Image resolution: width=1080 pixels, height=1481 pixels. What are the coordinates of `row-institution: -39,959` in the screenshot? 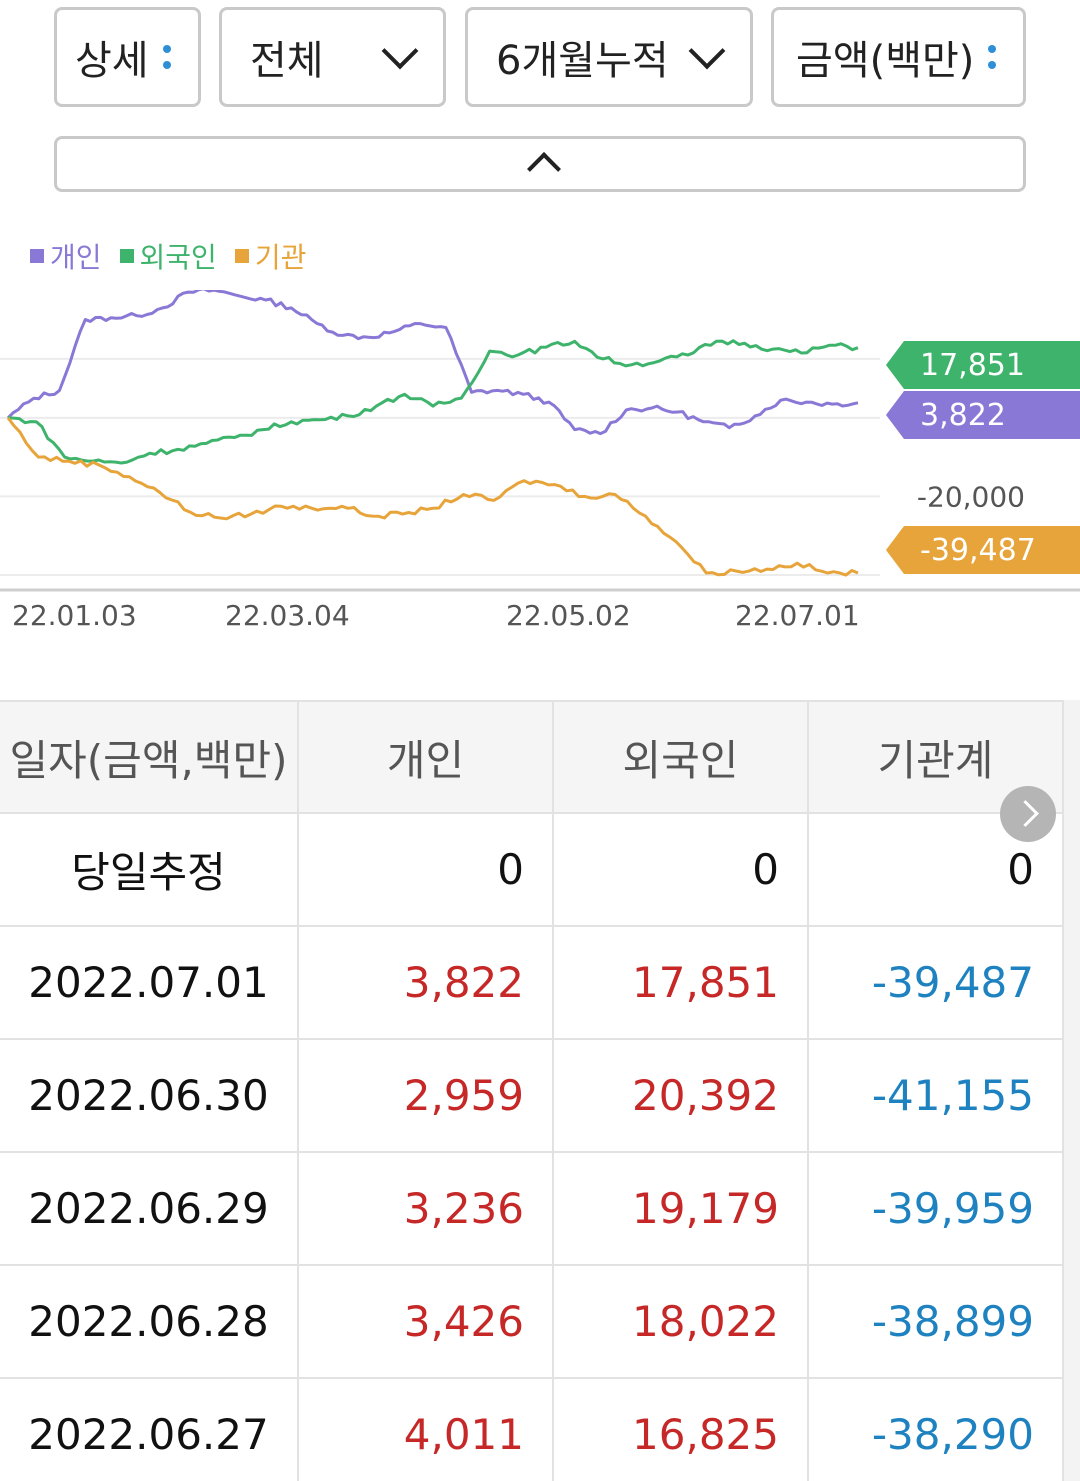 It's located at (935, 1208).